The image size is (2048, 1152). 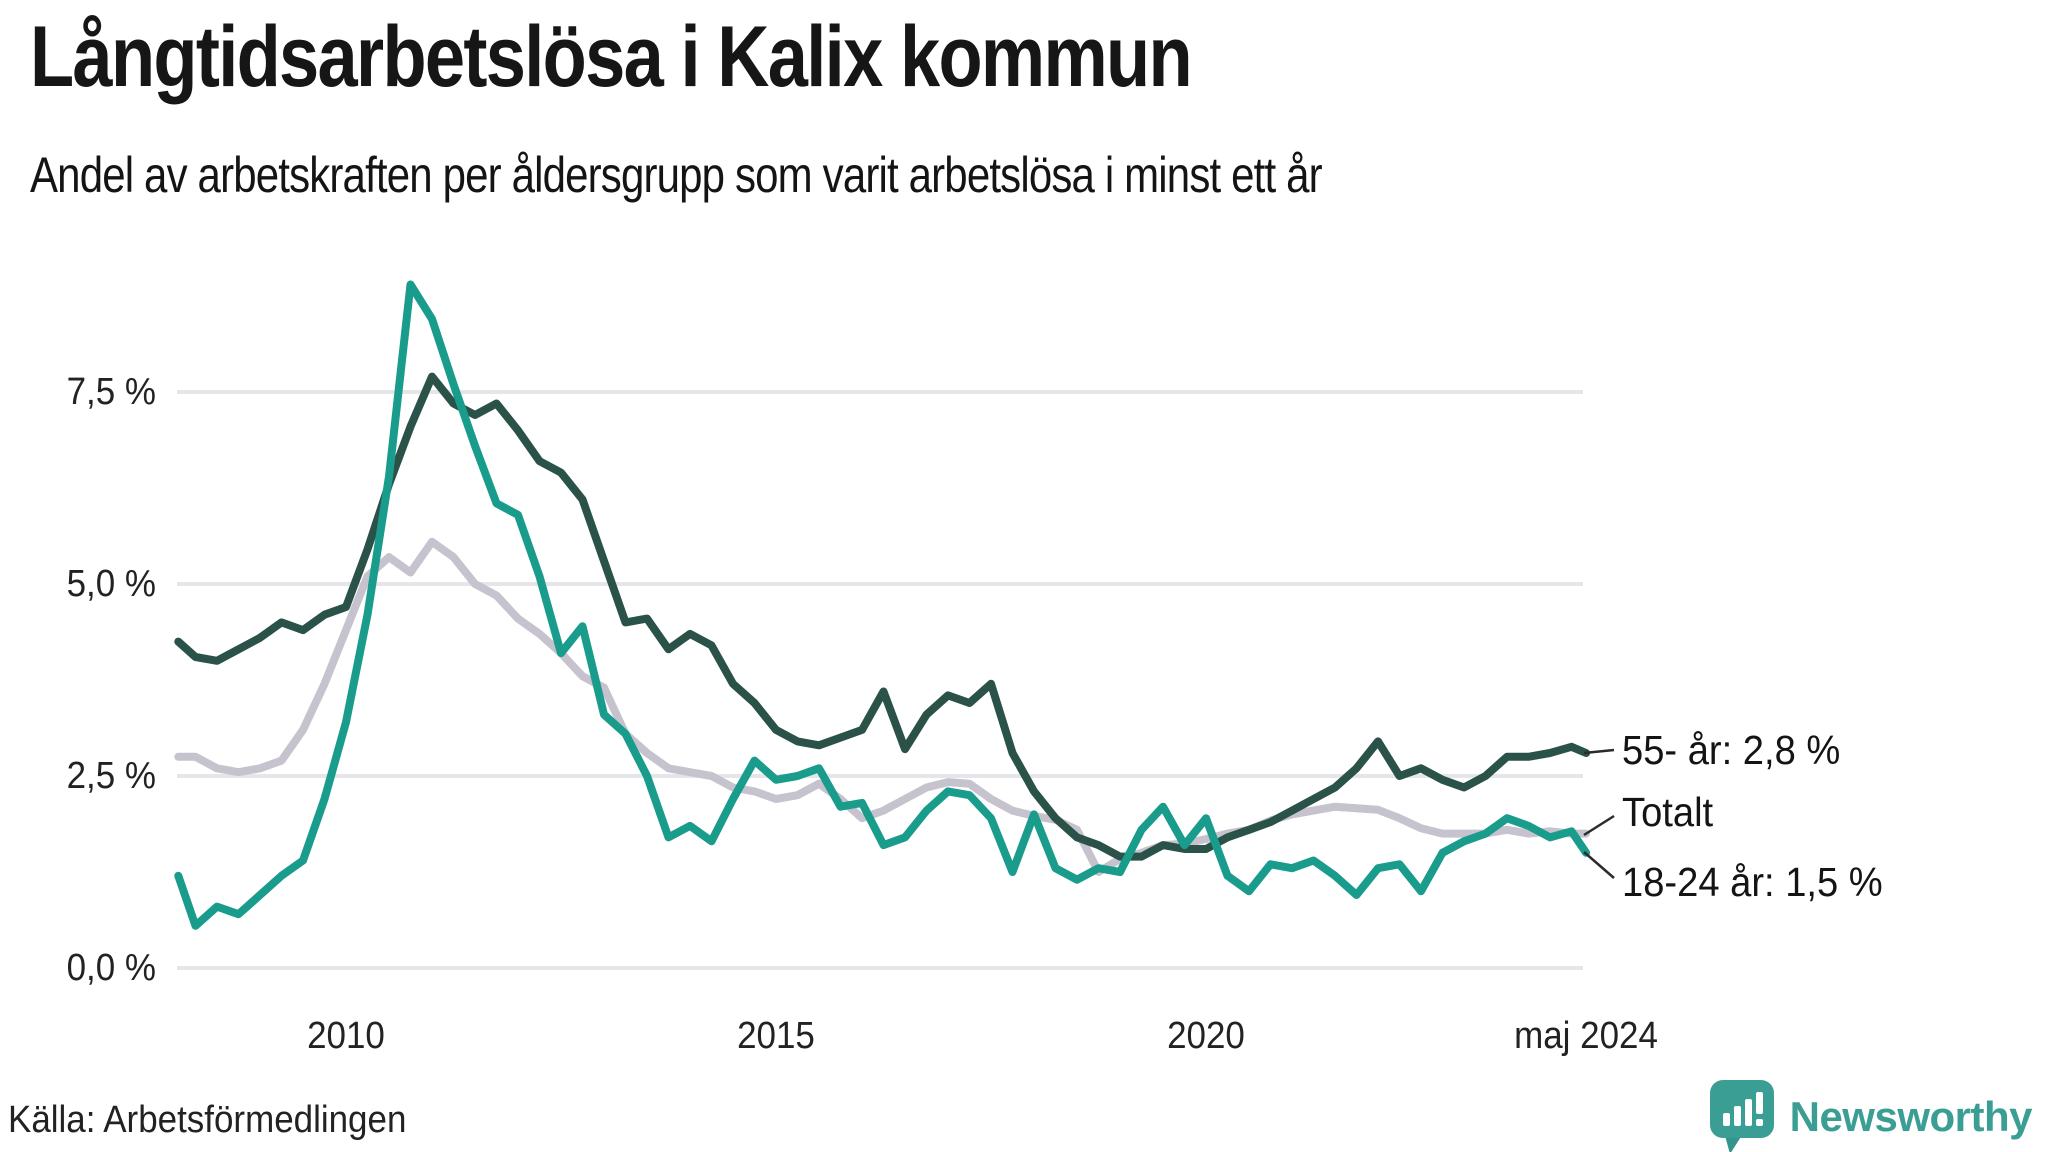 What do you see at coordinates (207, 1120) in the screenshot?
I see `source-note: Källa: Arbetsförmedlingen` at bounding box center [207, 1120].